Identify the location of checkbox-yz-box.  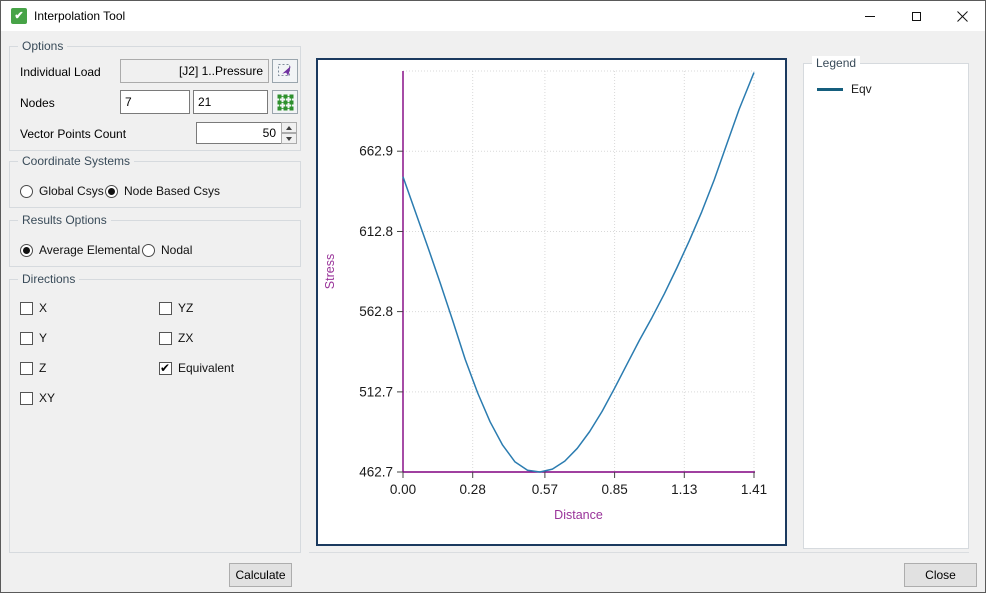
(165, 308).